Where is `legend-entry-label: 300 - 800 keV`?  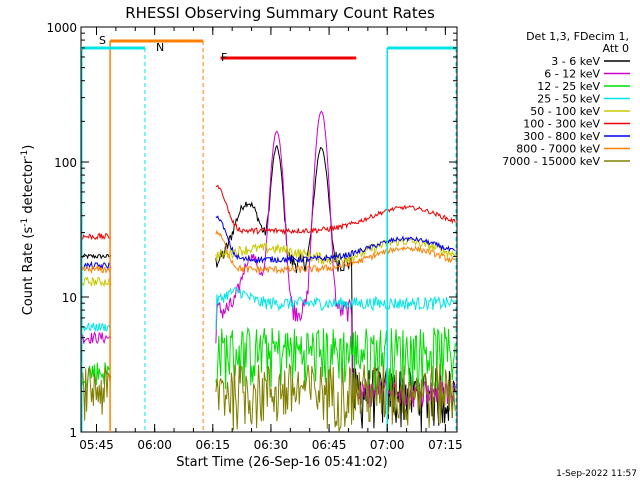 legend-entry-label: 300 - 800 keV is located at coordinates (561, 136).